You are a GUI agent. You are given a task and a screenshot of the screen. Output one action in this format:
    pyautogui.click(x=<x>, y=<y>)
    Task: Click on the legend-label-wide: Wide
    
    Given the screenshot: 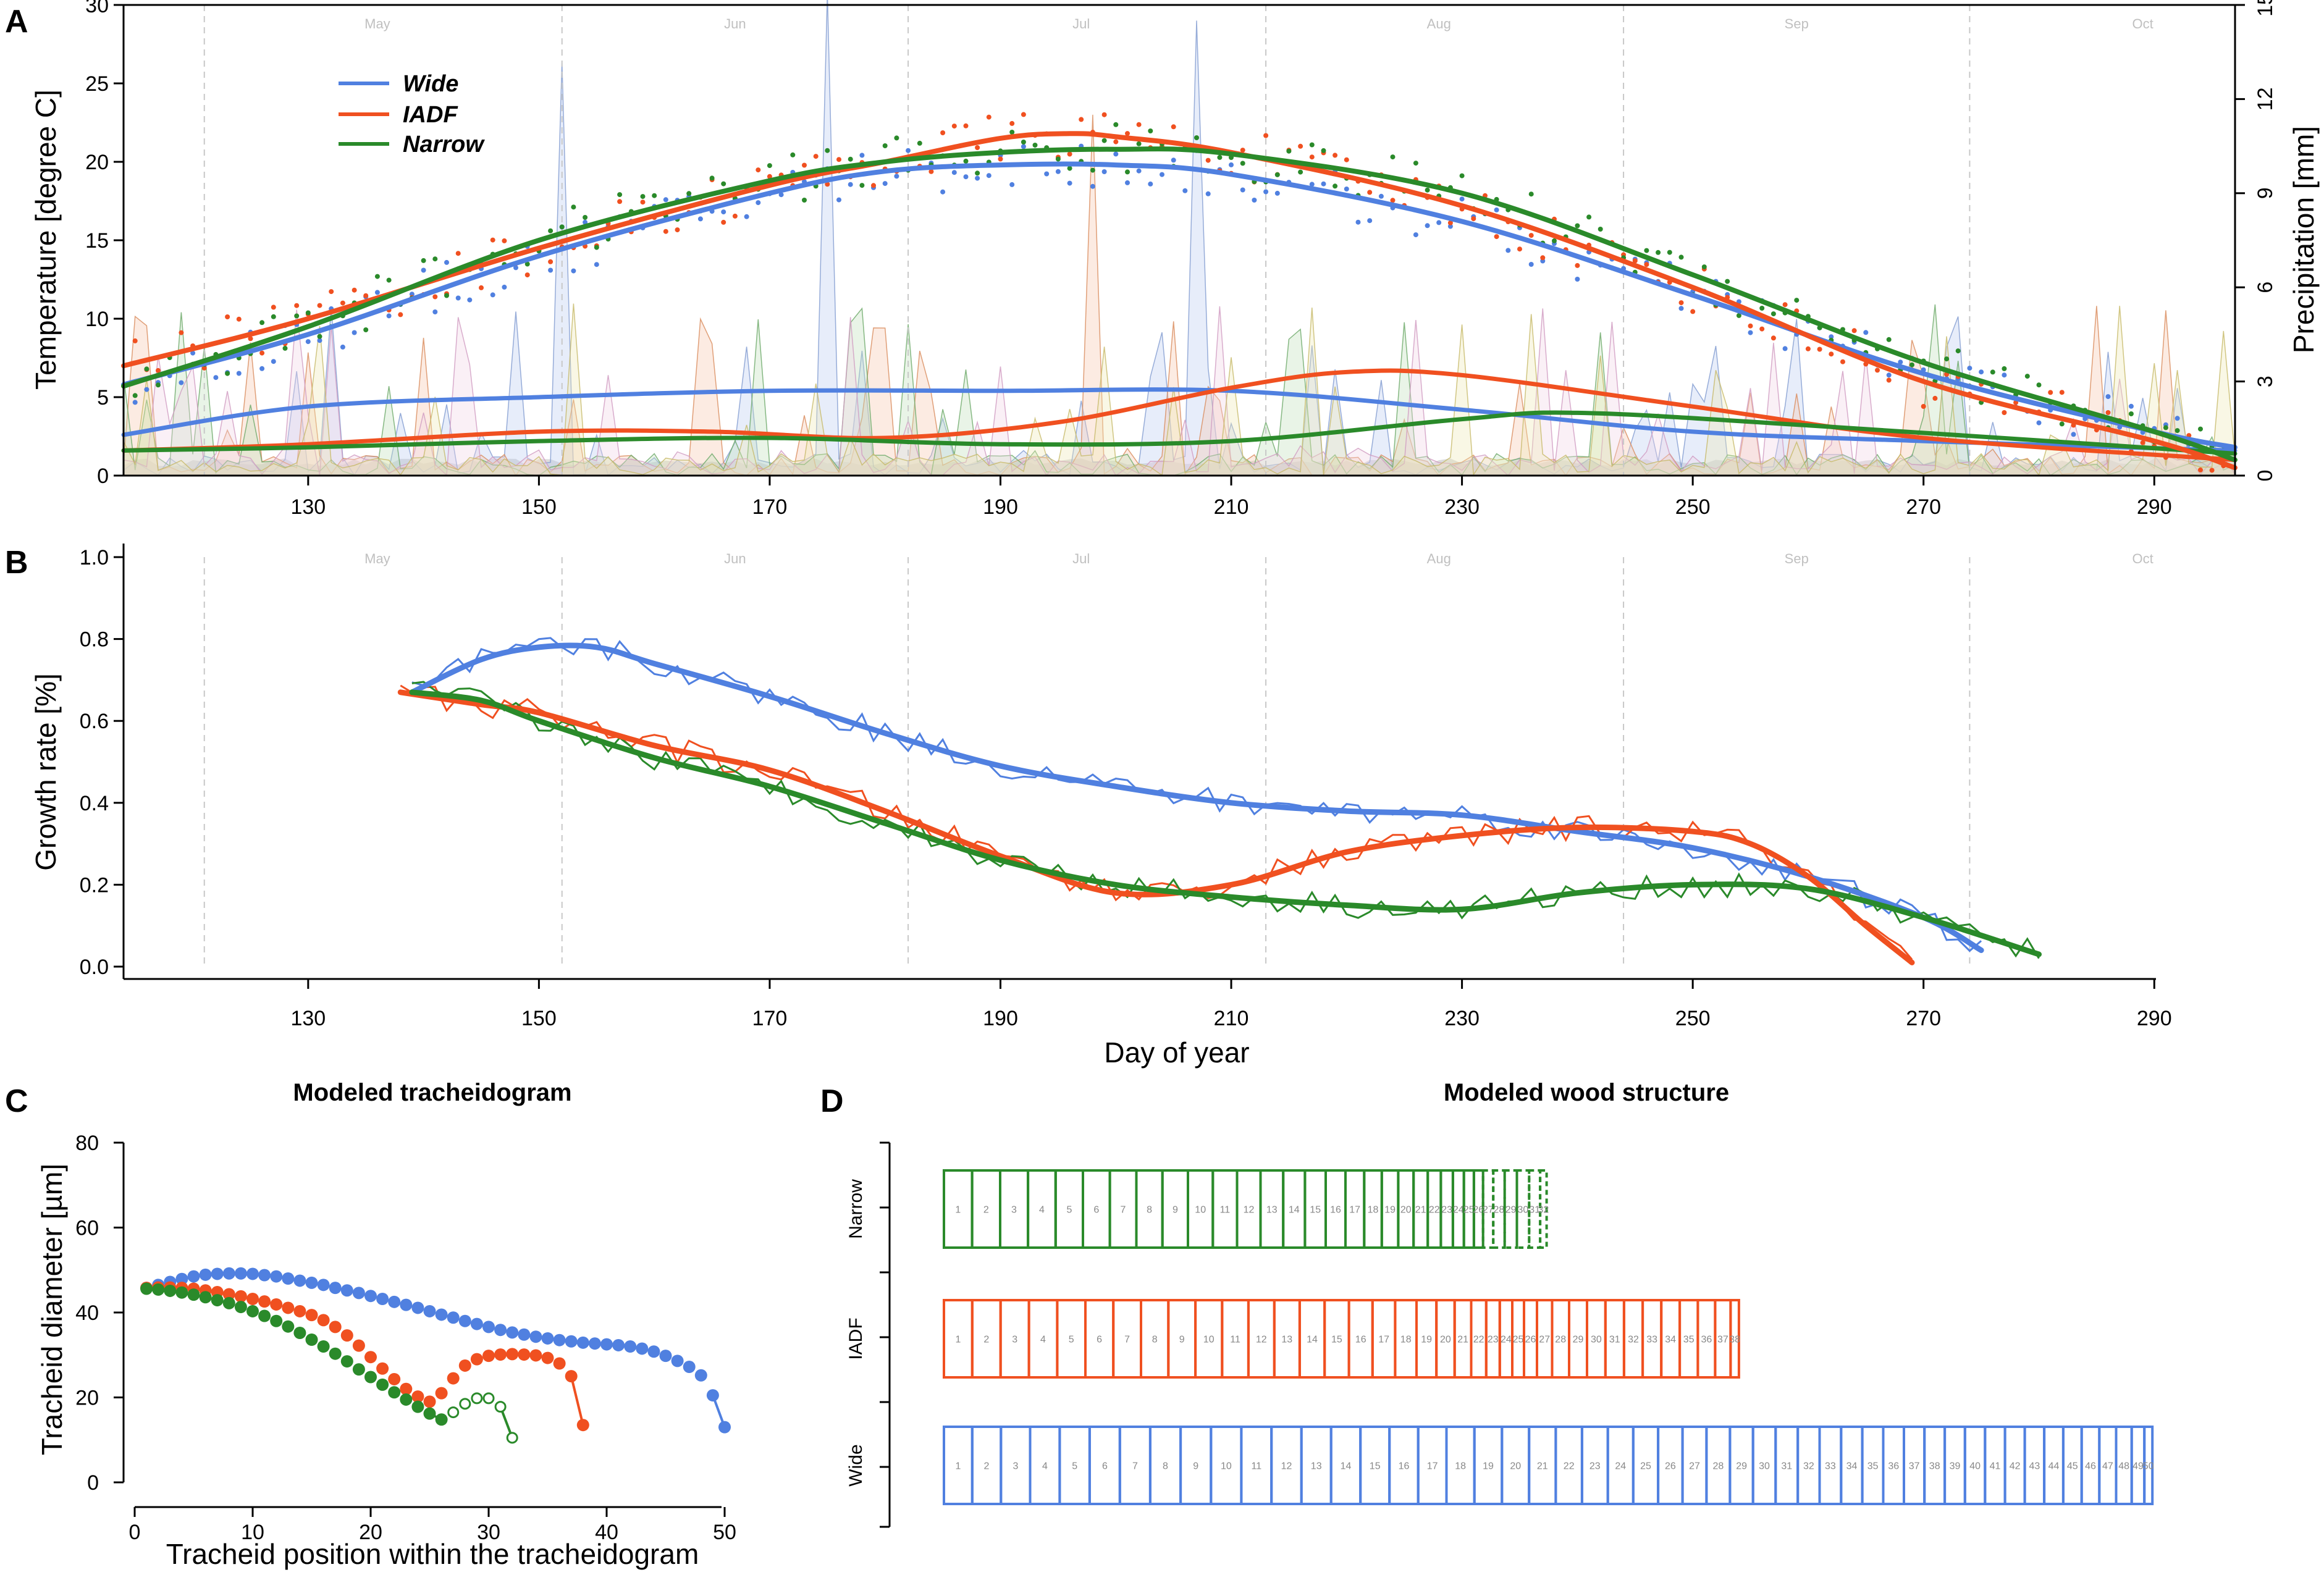 What is the action you would take?
    pyautogui.click(x=431, y=84)
    